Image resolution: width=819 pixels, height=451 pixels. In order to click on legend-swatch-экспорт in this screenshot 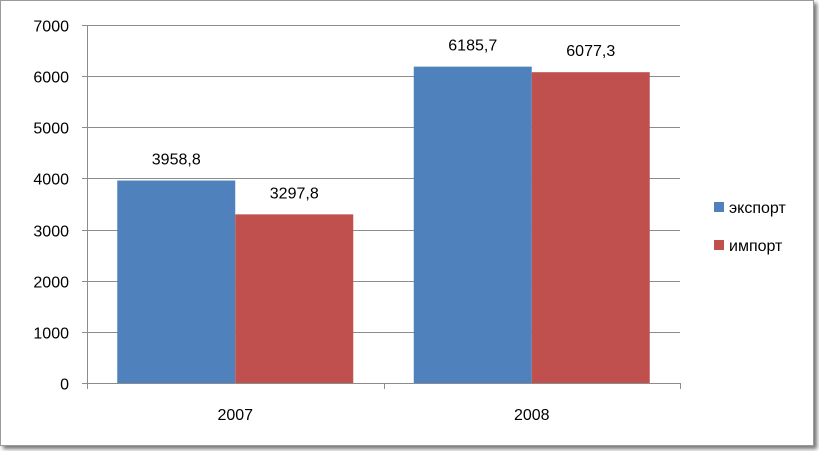, I will do `click(719, 207)`.